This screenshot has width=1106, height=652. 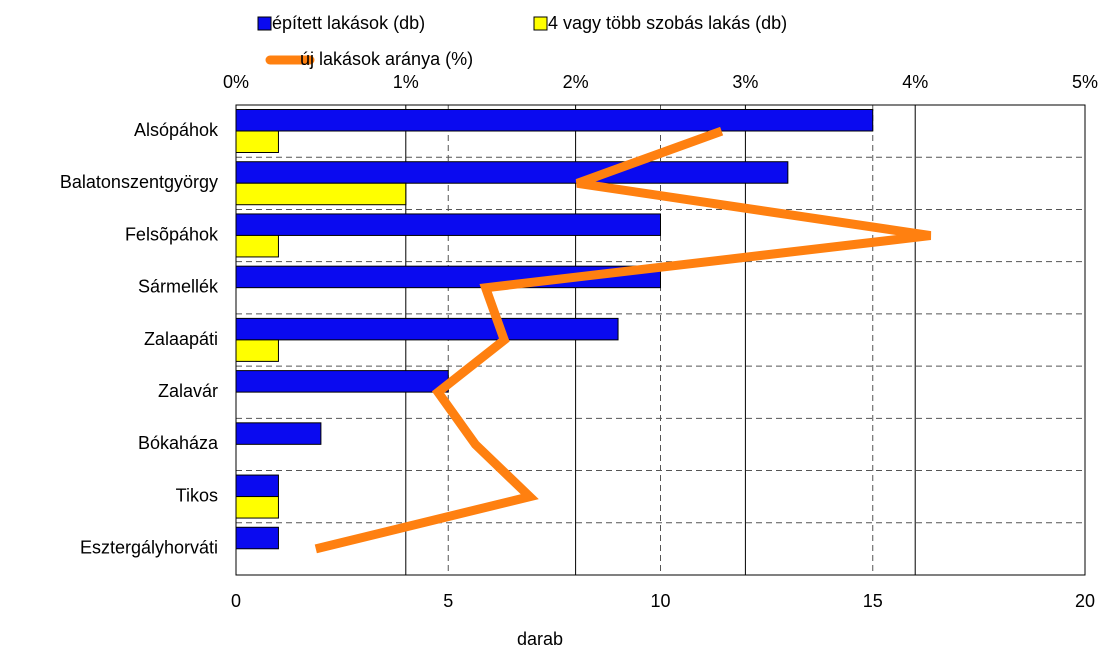 I want to click on y-tick-label: Alsópáhok, so click(x=176, y=130).